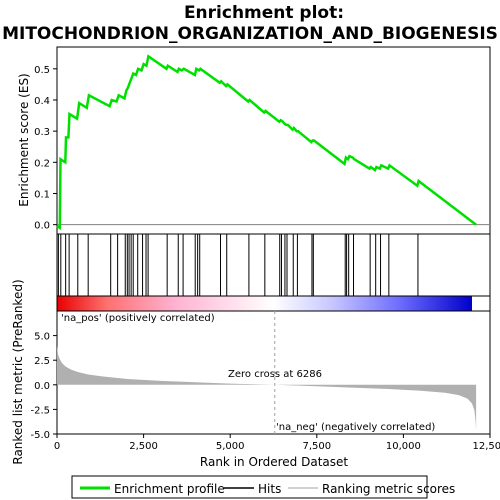  I want to click on hits-panel, so click(273, 265).